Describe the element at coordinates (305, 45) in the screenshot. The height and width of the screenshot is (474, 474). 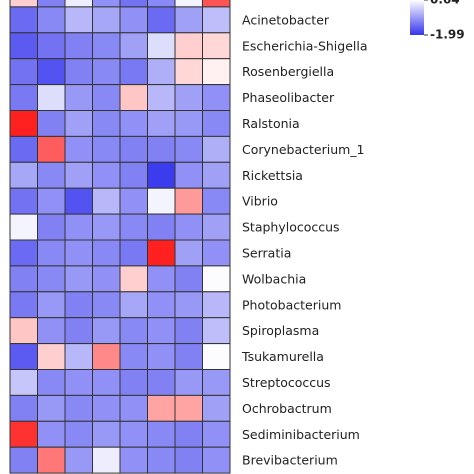
I see `row-label: Escherichia-Shigella` at that location.